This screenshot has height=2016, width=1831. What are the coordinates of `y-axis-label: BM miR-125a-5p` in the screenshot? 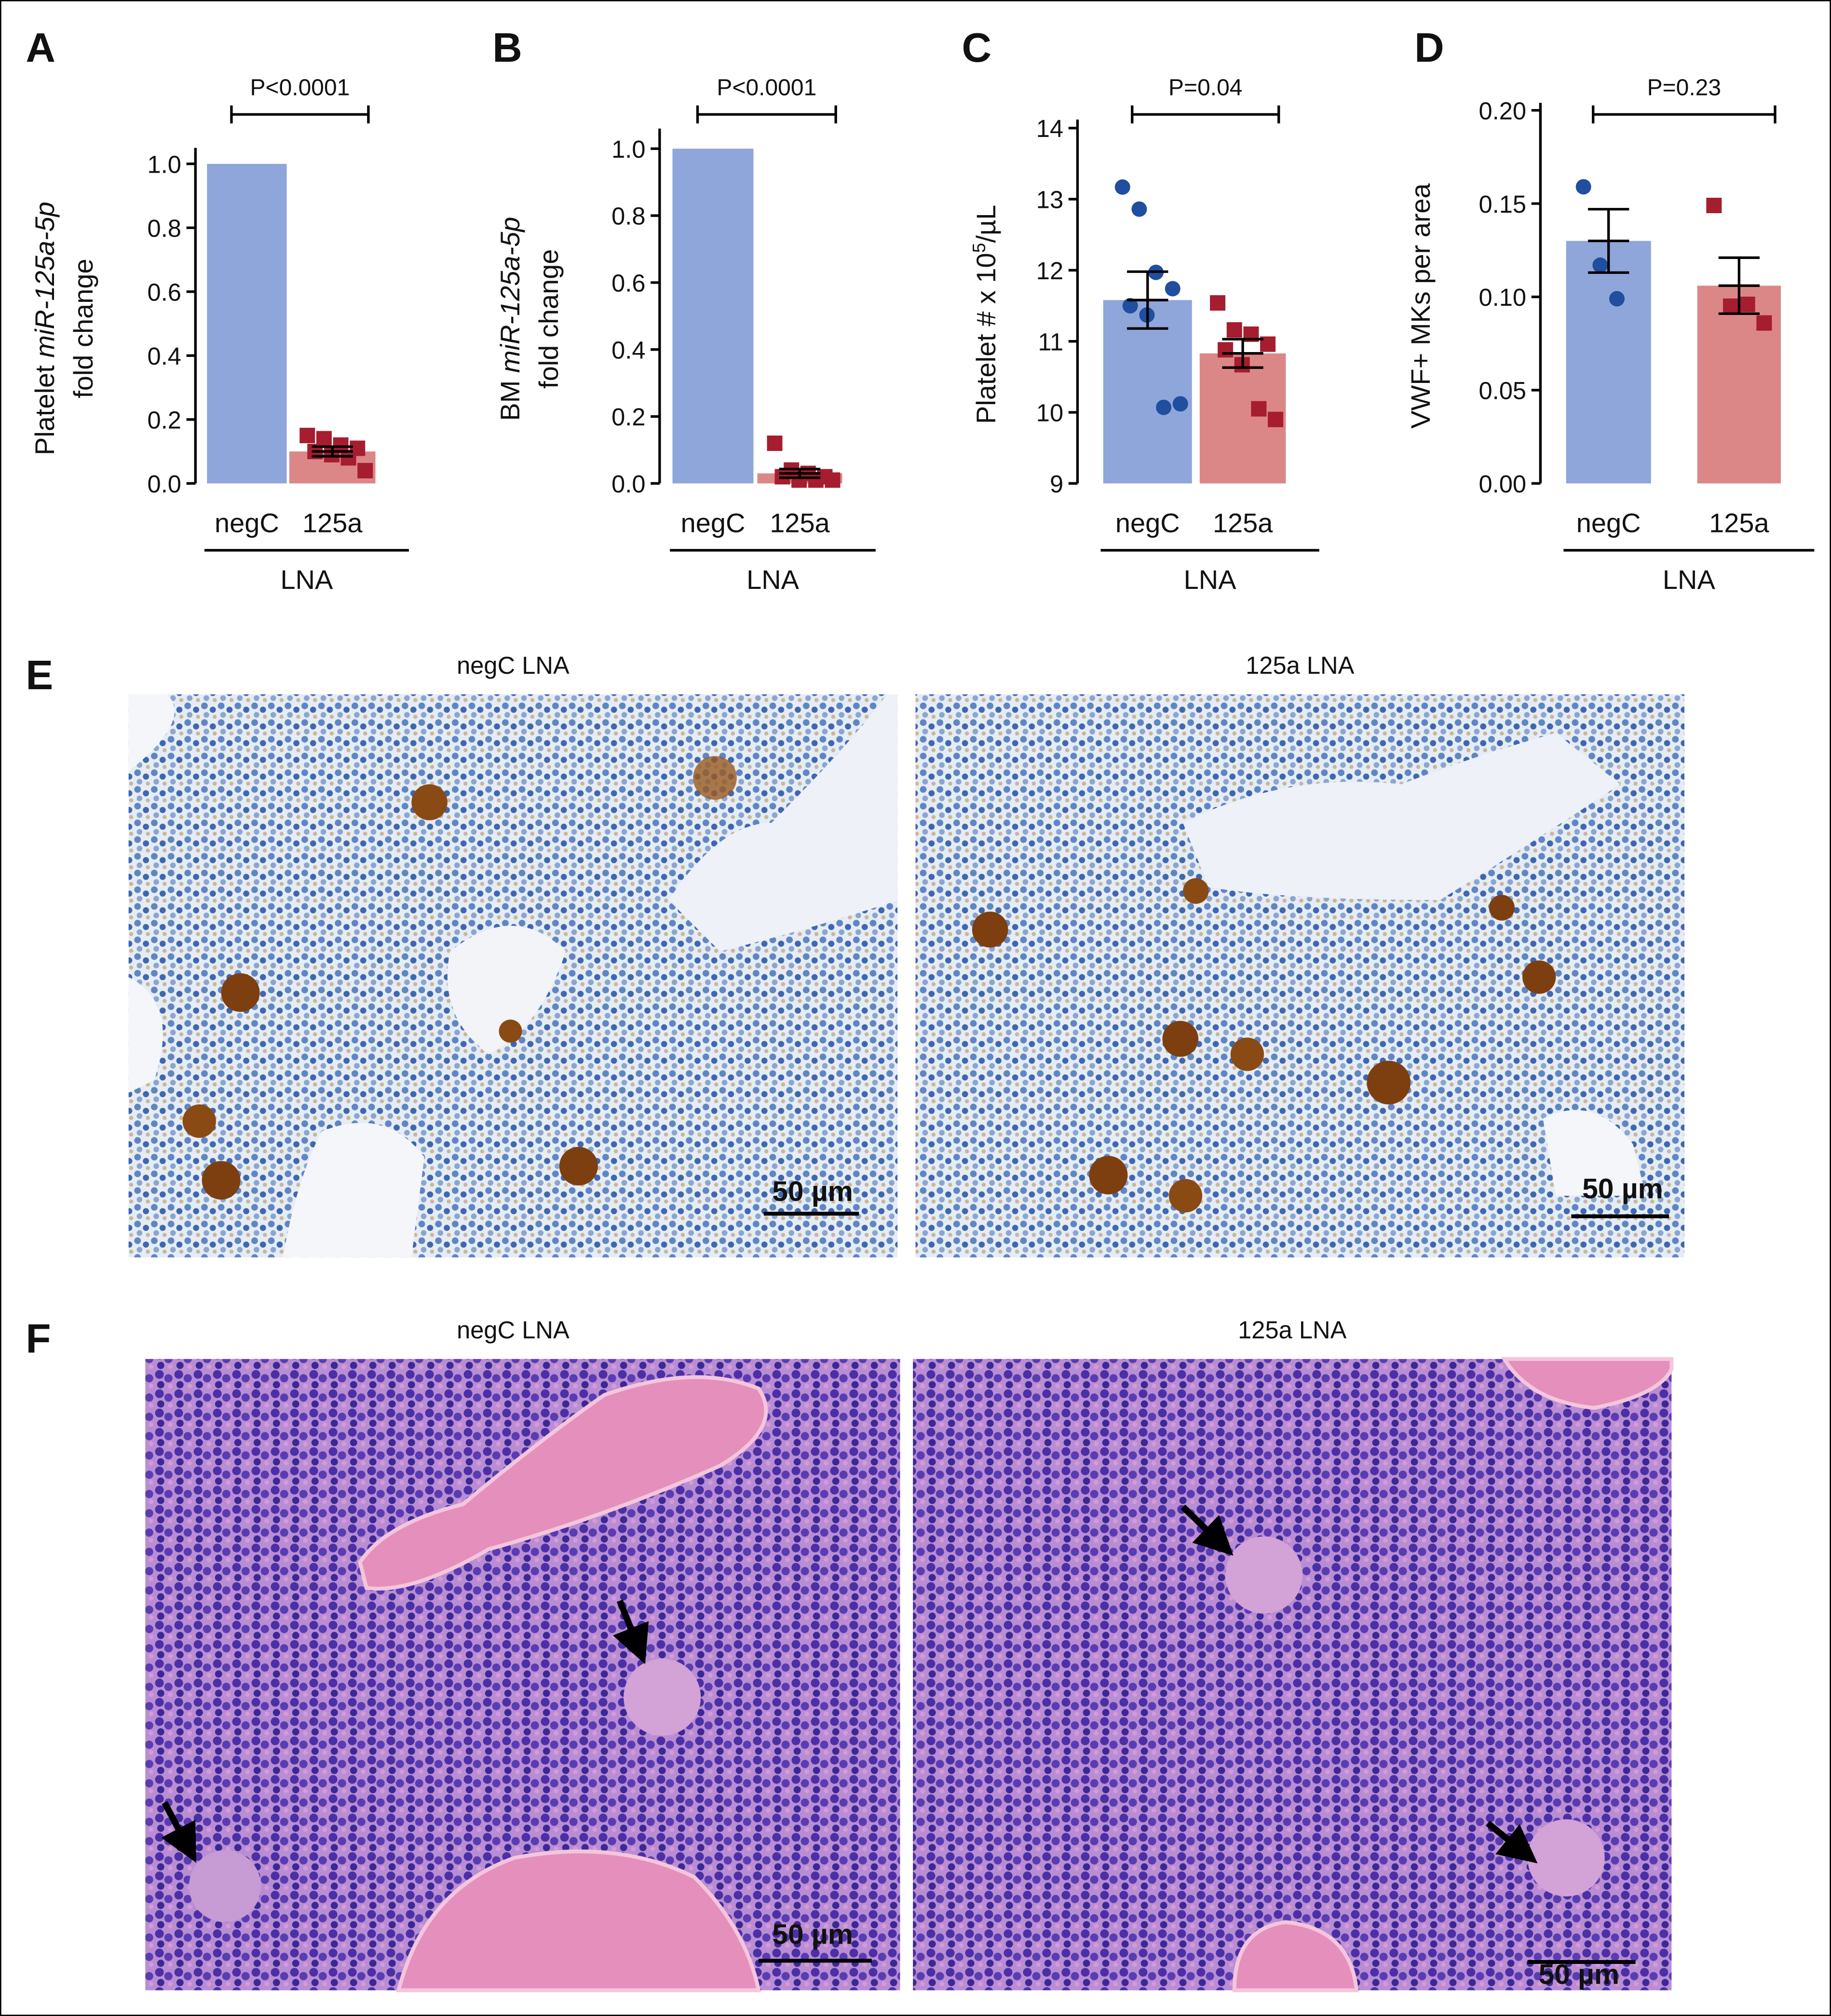 It's located at (510, 319).